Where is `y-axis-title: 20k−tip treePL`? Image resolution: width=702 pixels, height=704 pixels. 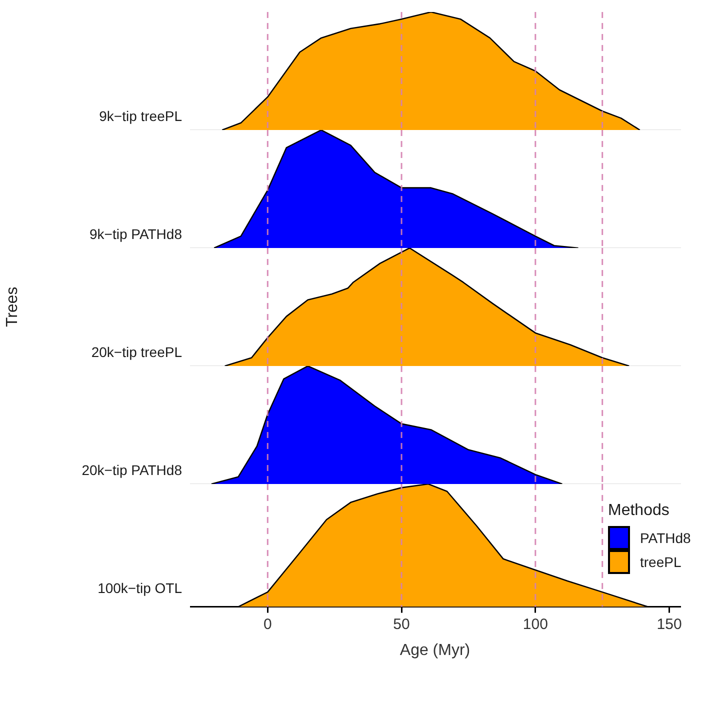 y-axis-title: 20k−tip treePL is located at coordinates (136, 352).